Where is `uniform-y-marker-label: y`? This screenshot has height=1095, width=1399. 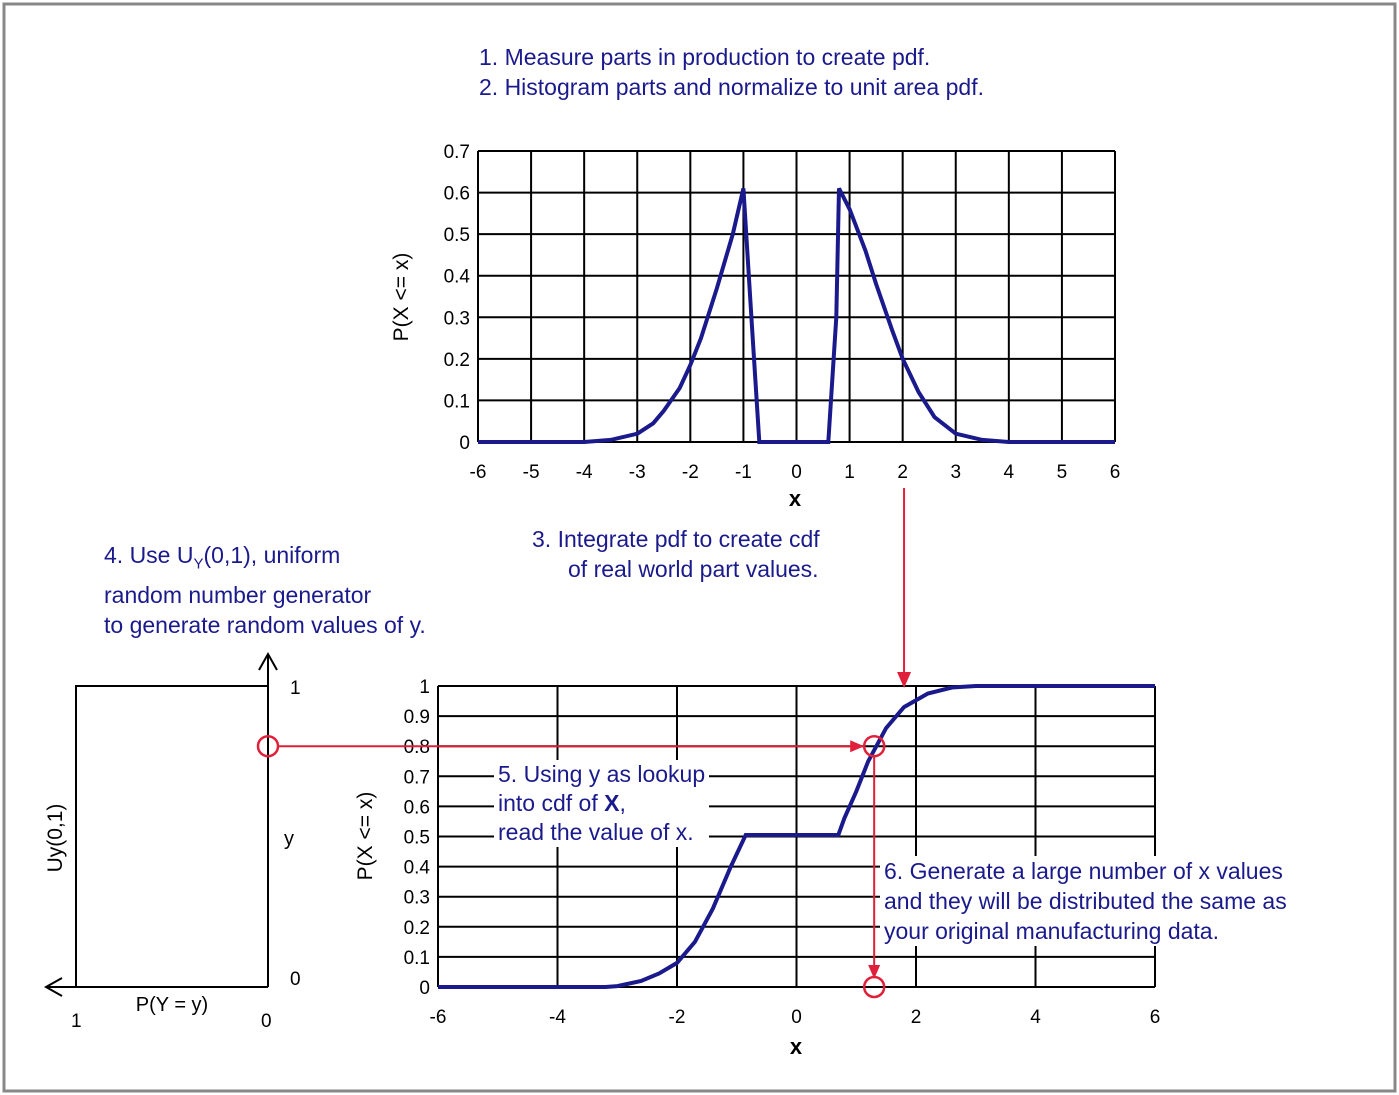 uniform-y-marker-label: y is located at coordinates (289, 839).